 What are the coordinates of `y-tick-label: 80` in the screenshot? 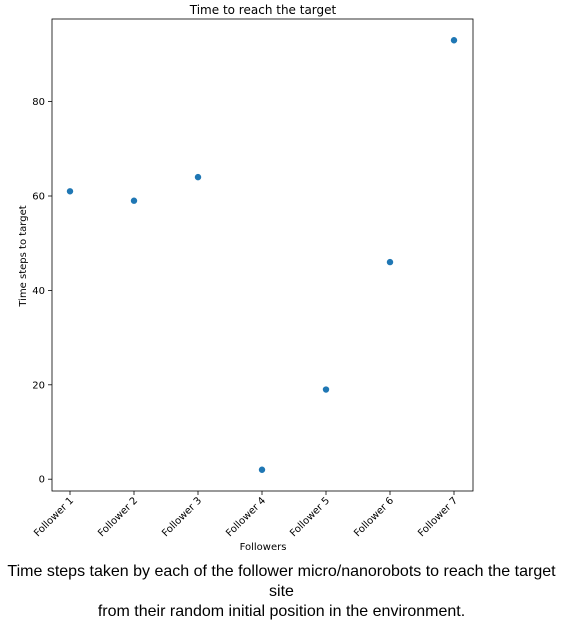 It's located at (38, 102).